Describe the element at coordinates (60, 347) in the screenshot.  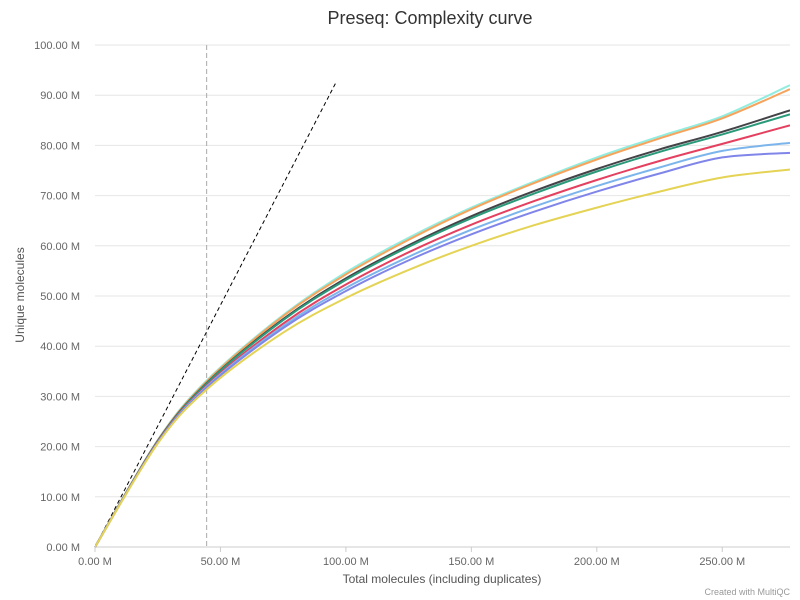
I see `y-tick-label: 40.00 M` at that location.